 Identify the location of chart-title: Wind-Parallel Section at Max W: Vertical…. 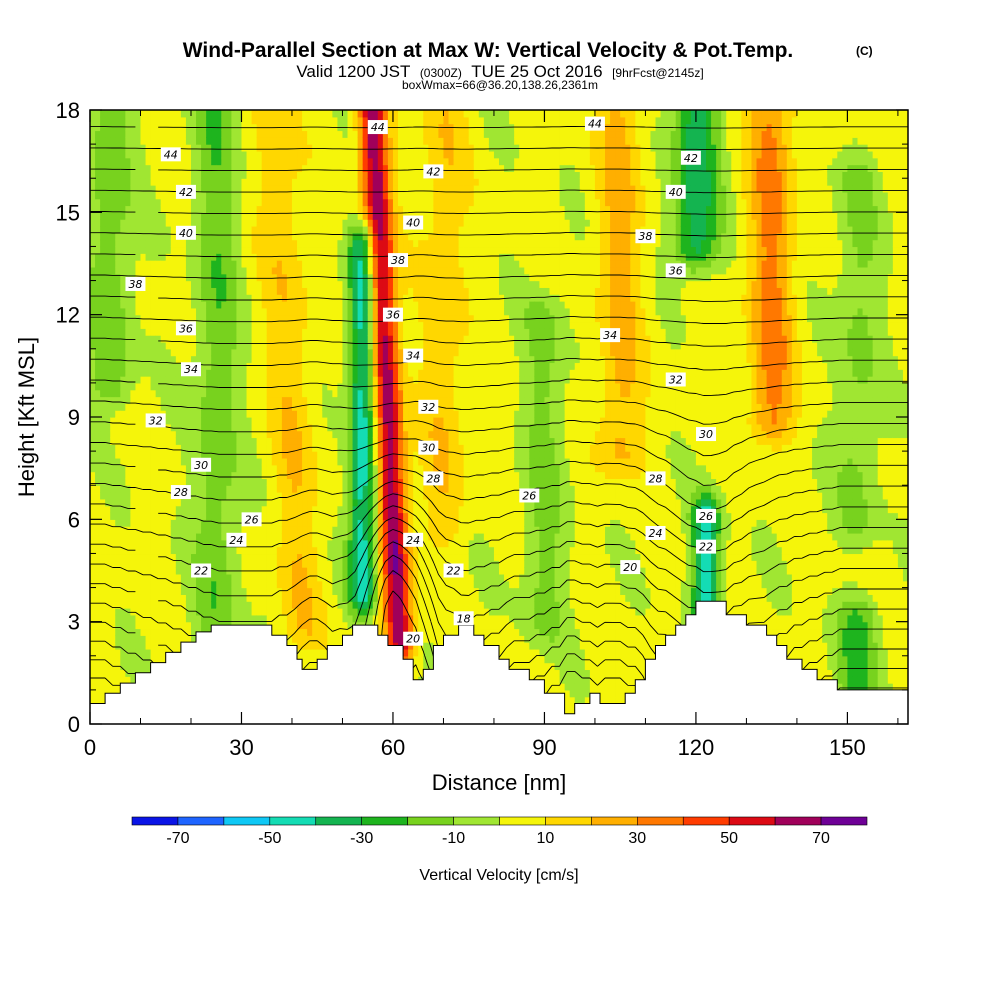
(488, 50).